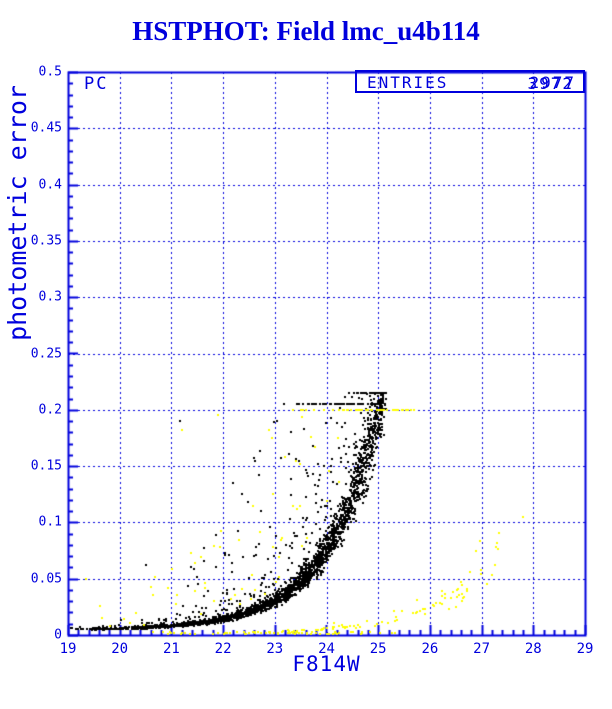  What do you see at coordinates (50, 185) in the screenshot?
I see `y-tick-label: 0.4` at bounding box center [50, 185].